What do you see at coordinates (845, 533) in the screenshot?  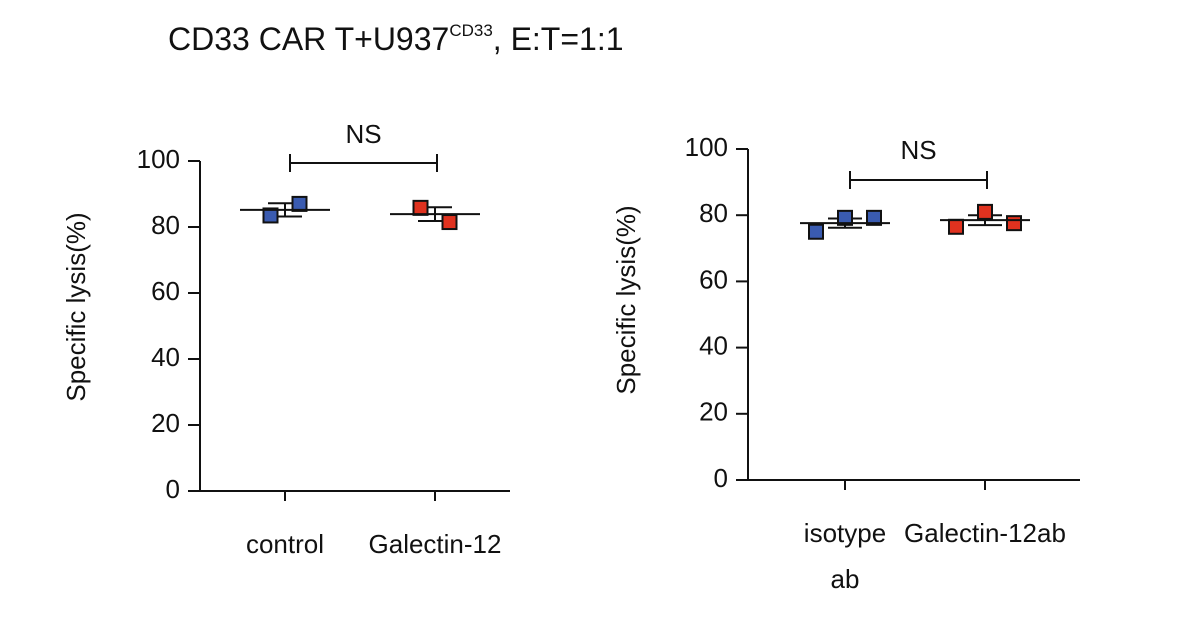 I see `x-tick-label: isotype` at bounding box center [845, 533].